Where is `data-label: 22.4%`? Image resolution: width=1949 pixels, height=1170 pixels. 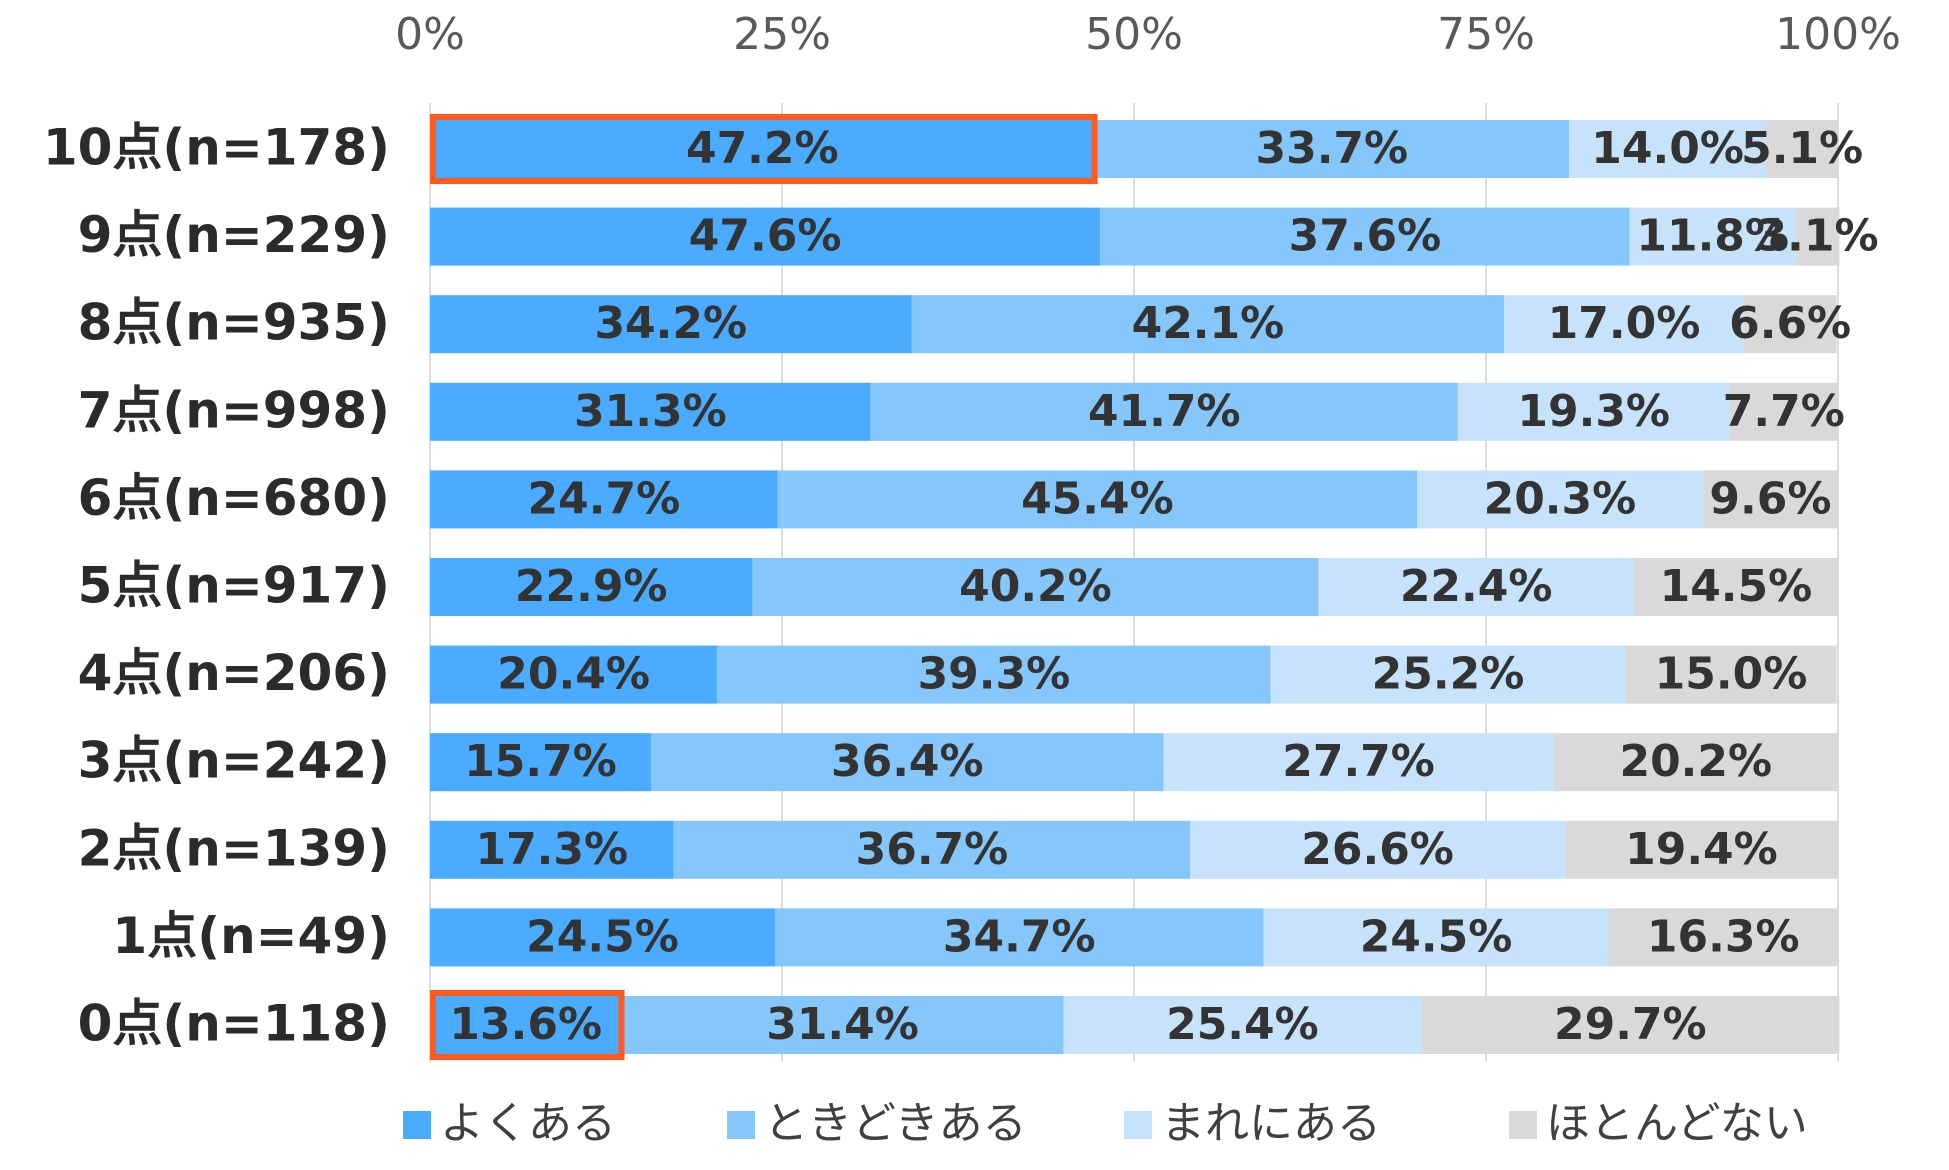 data-label: 22.4% is located at coordinates (1476, 586).